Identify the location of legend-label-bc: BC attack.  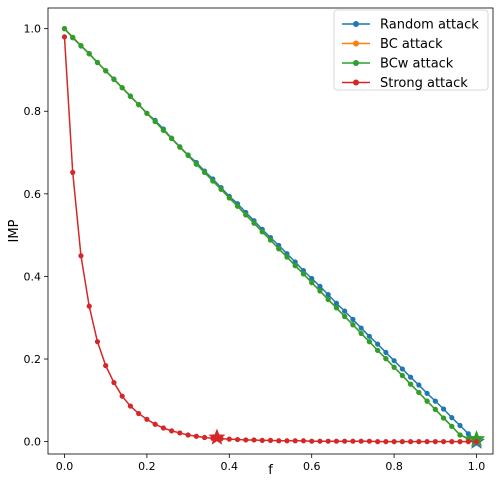
(411, 44).